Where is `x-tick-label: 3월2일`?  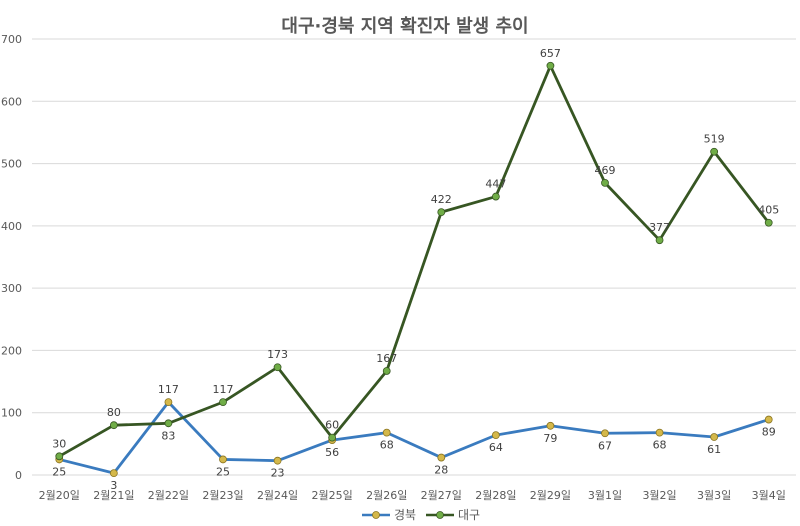 x-tick-label: 3월2일 is located at coordinates (659, 495).